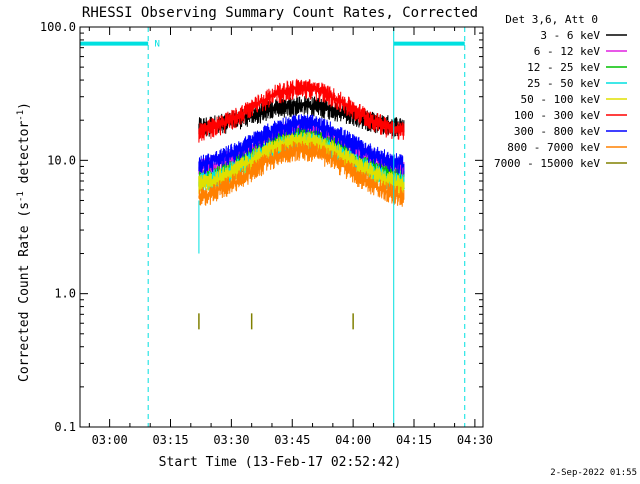  What do you see at coordinates (65, 427) in the screenshot?
I see `y-tick-label: 0.1` at bounding box center [65, 427].